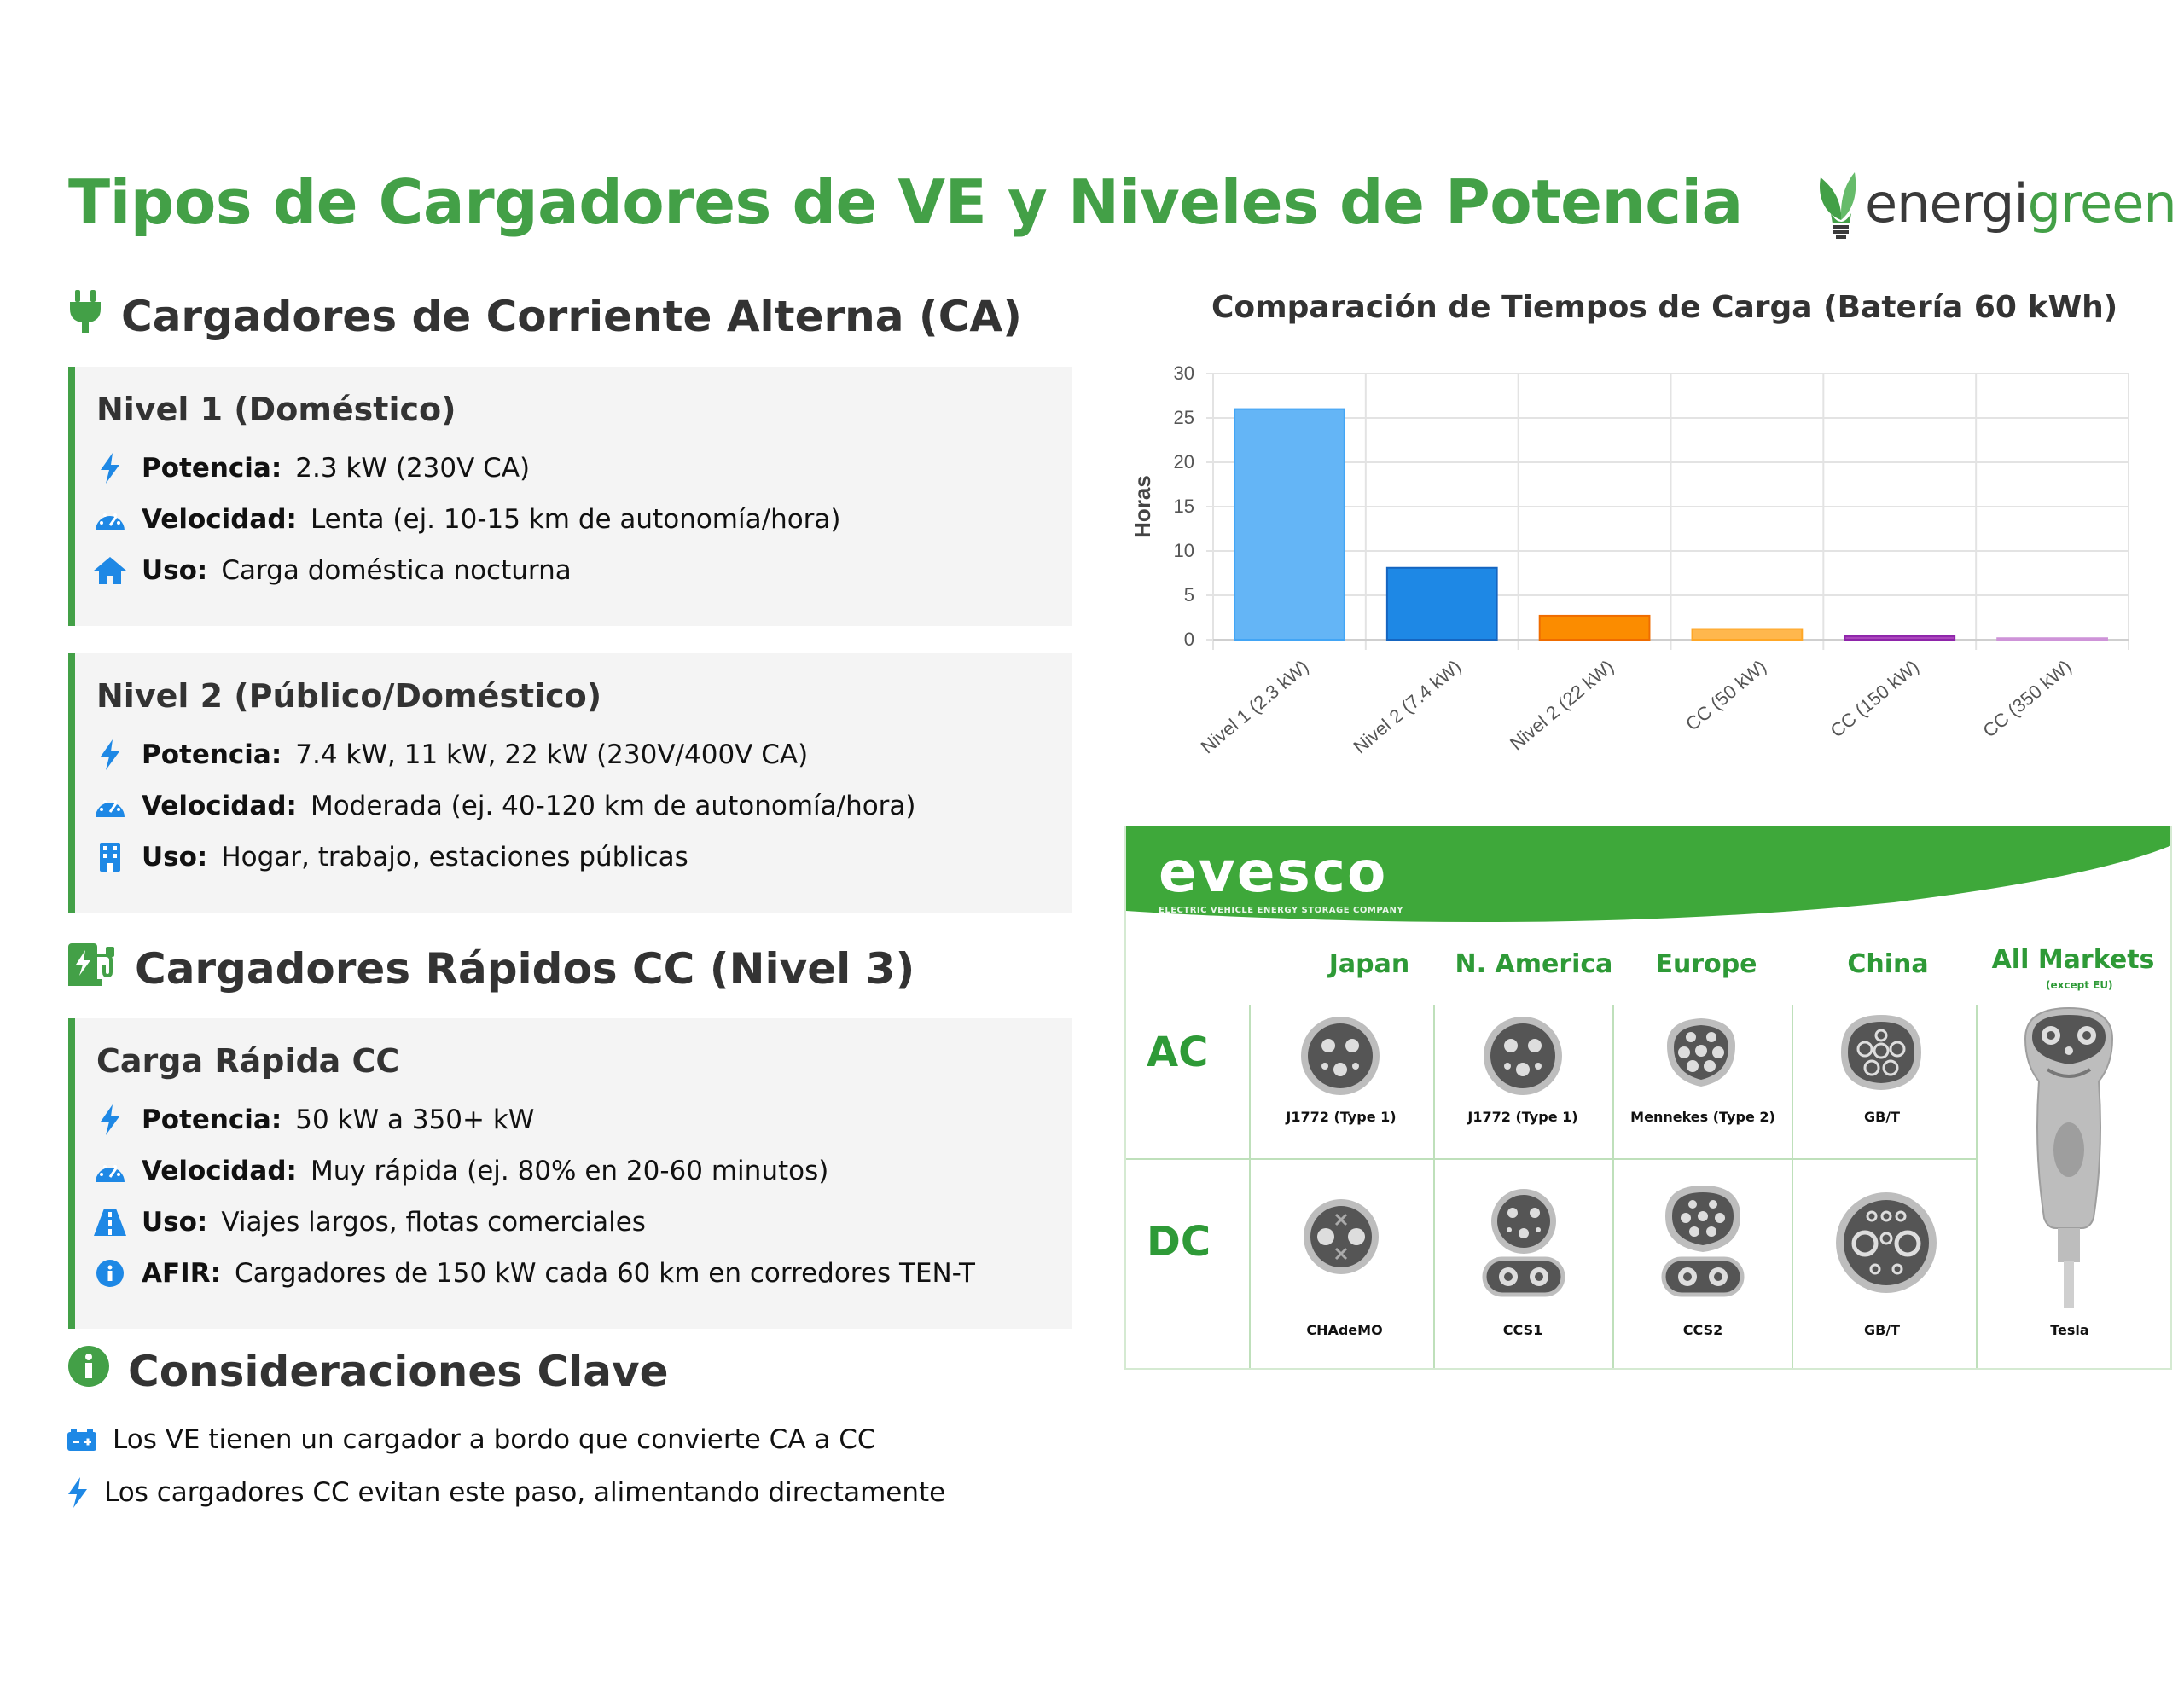  I want to click on power-row: Potencia: 2.3 kW (230V CA), so click(312, 468).